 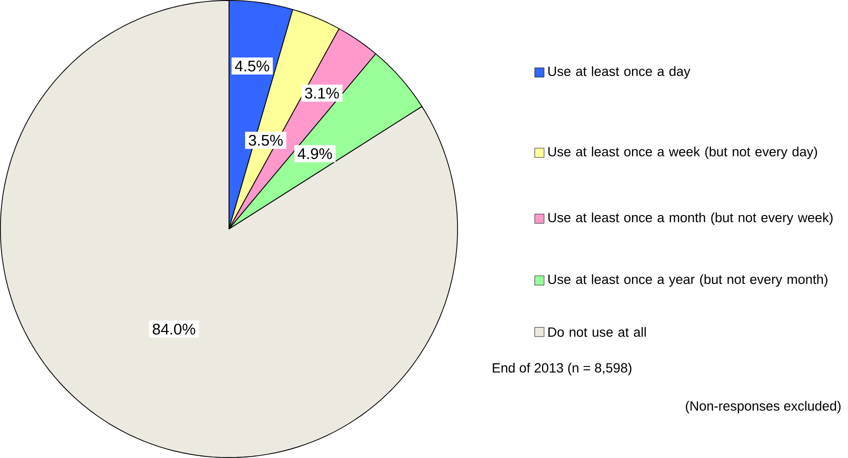 I want to click on legend-label: Use at least once a week (but not every day), so click(x=683, y=153).